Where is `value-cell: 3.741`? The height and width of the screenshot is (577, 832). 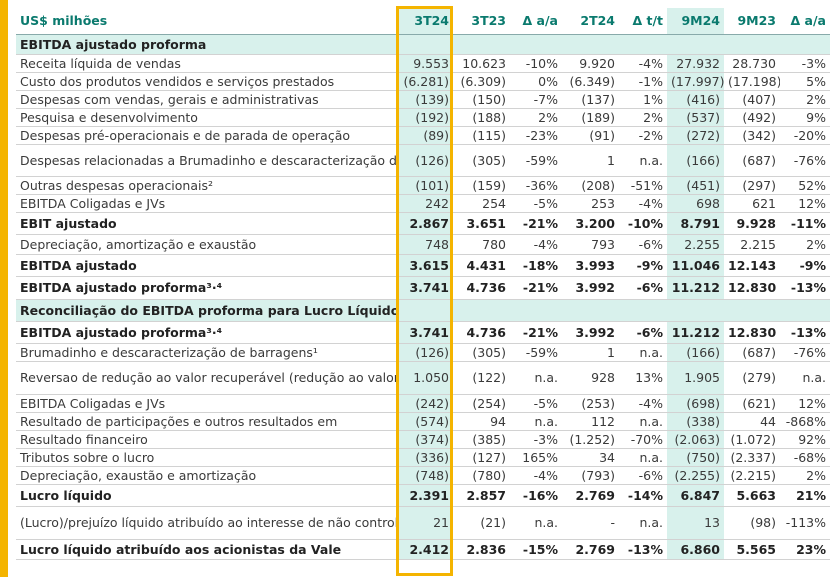
value-cell: 3.741 is located at coordinates (424, 288).